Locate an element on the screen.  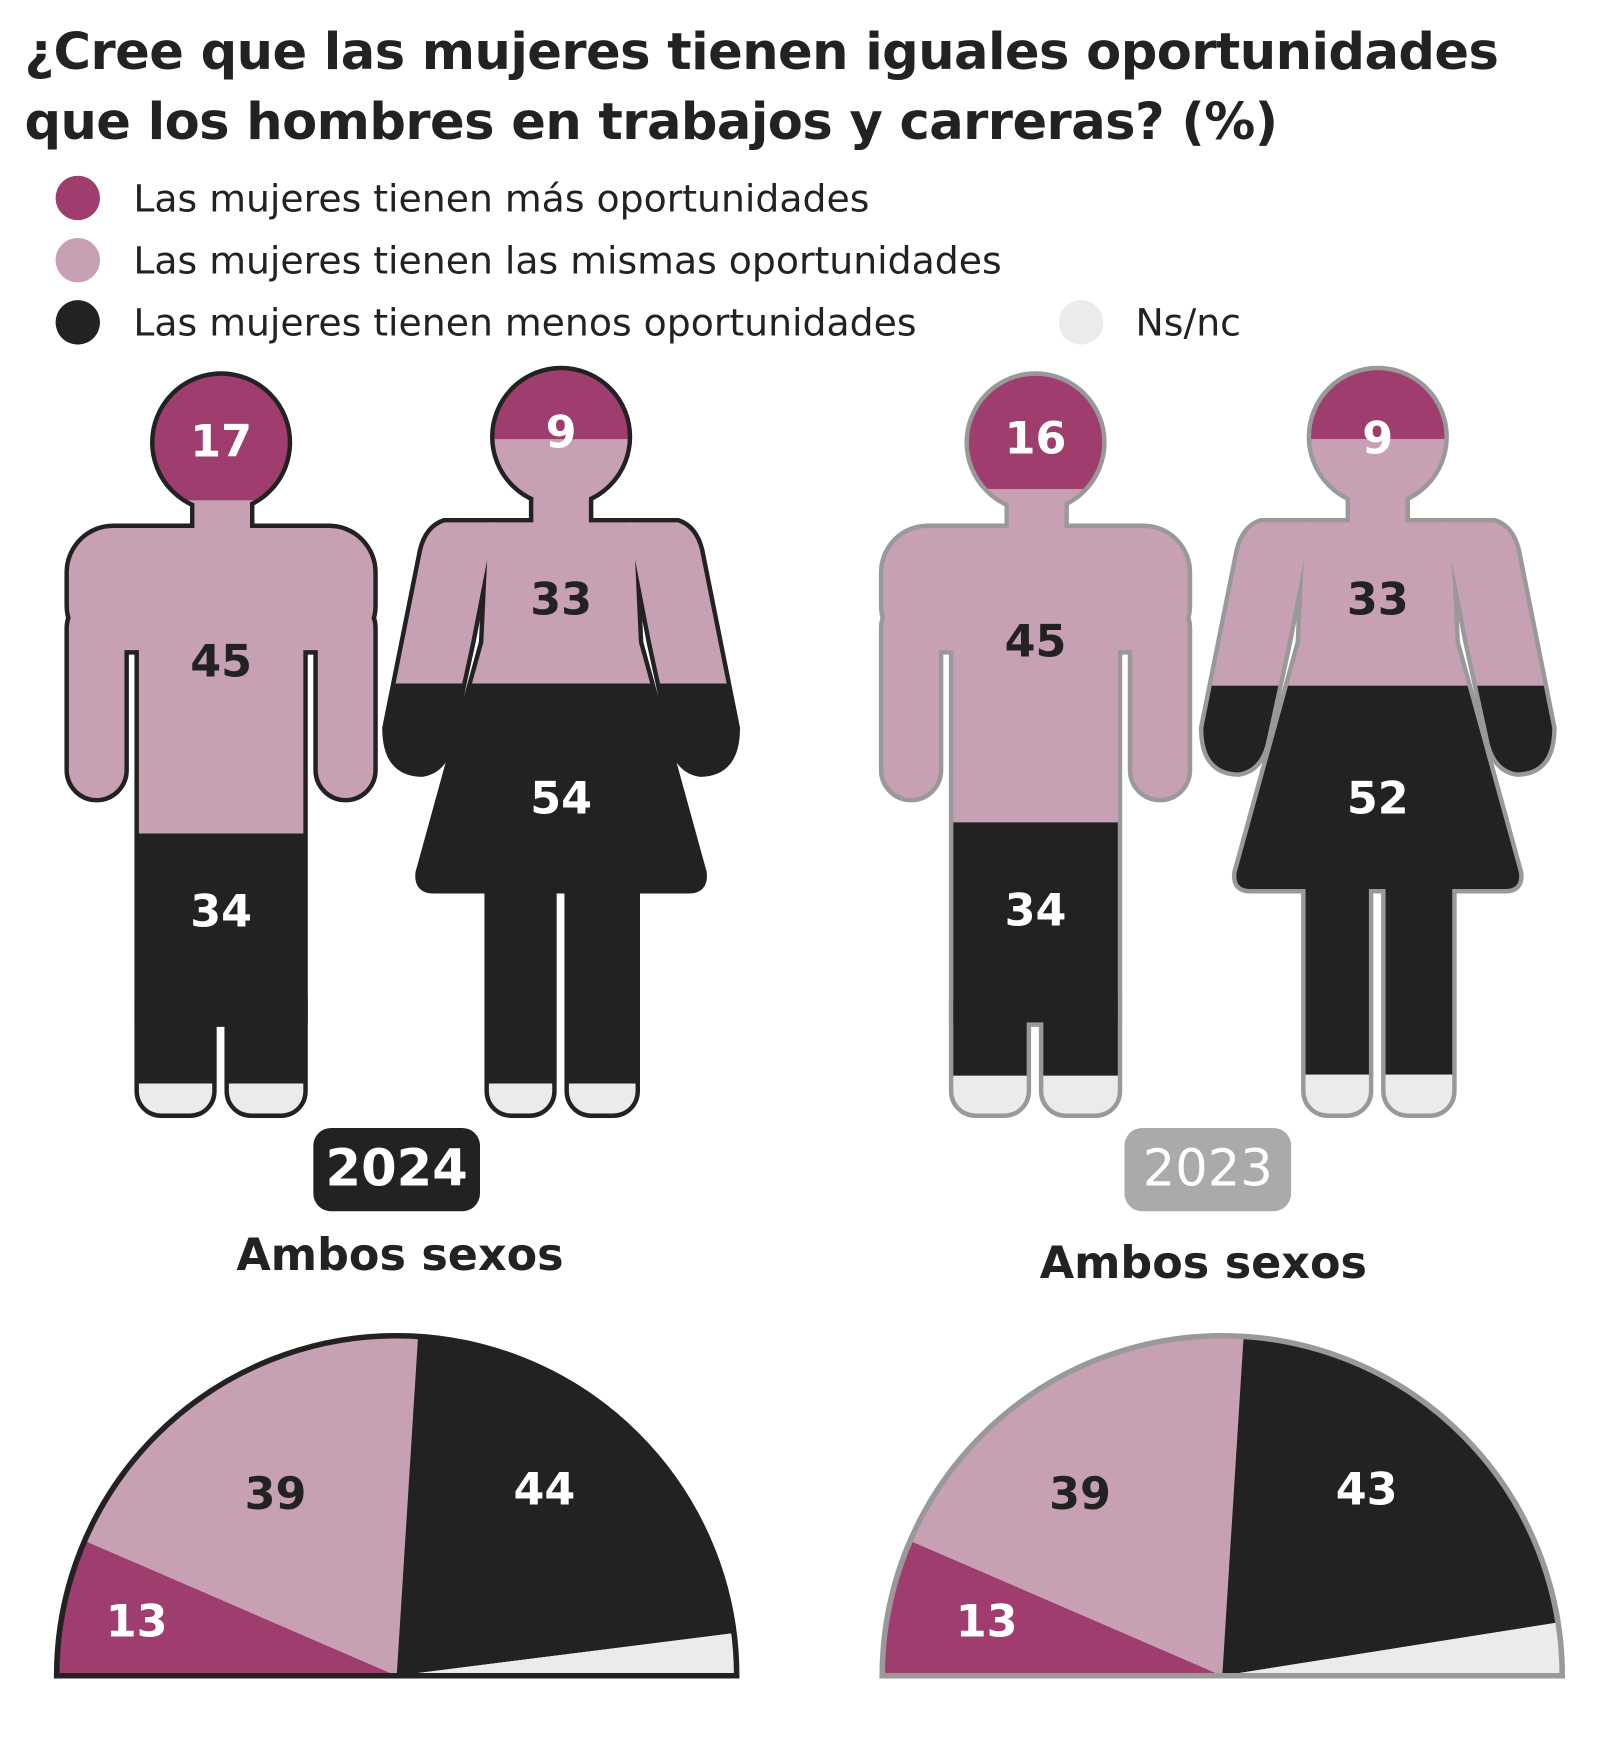
pie-value-mismas-2023: 39 is located at coordinates (1080, 1494).